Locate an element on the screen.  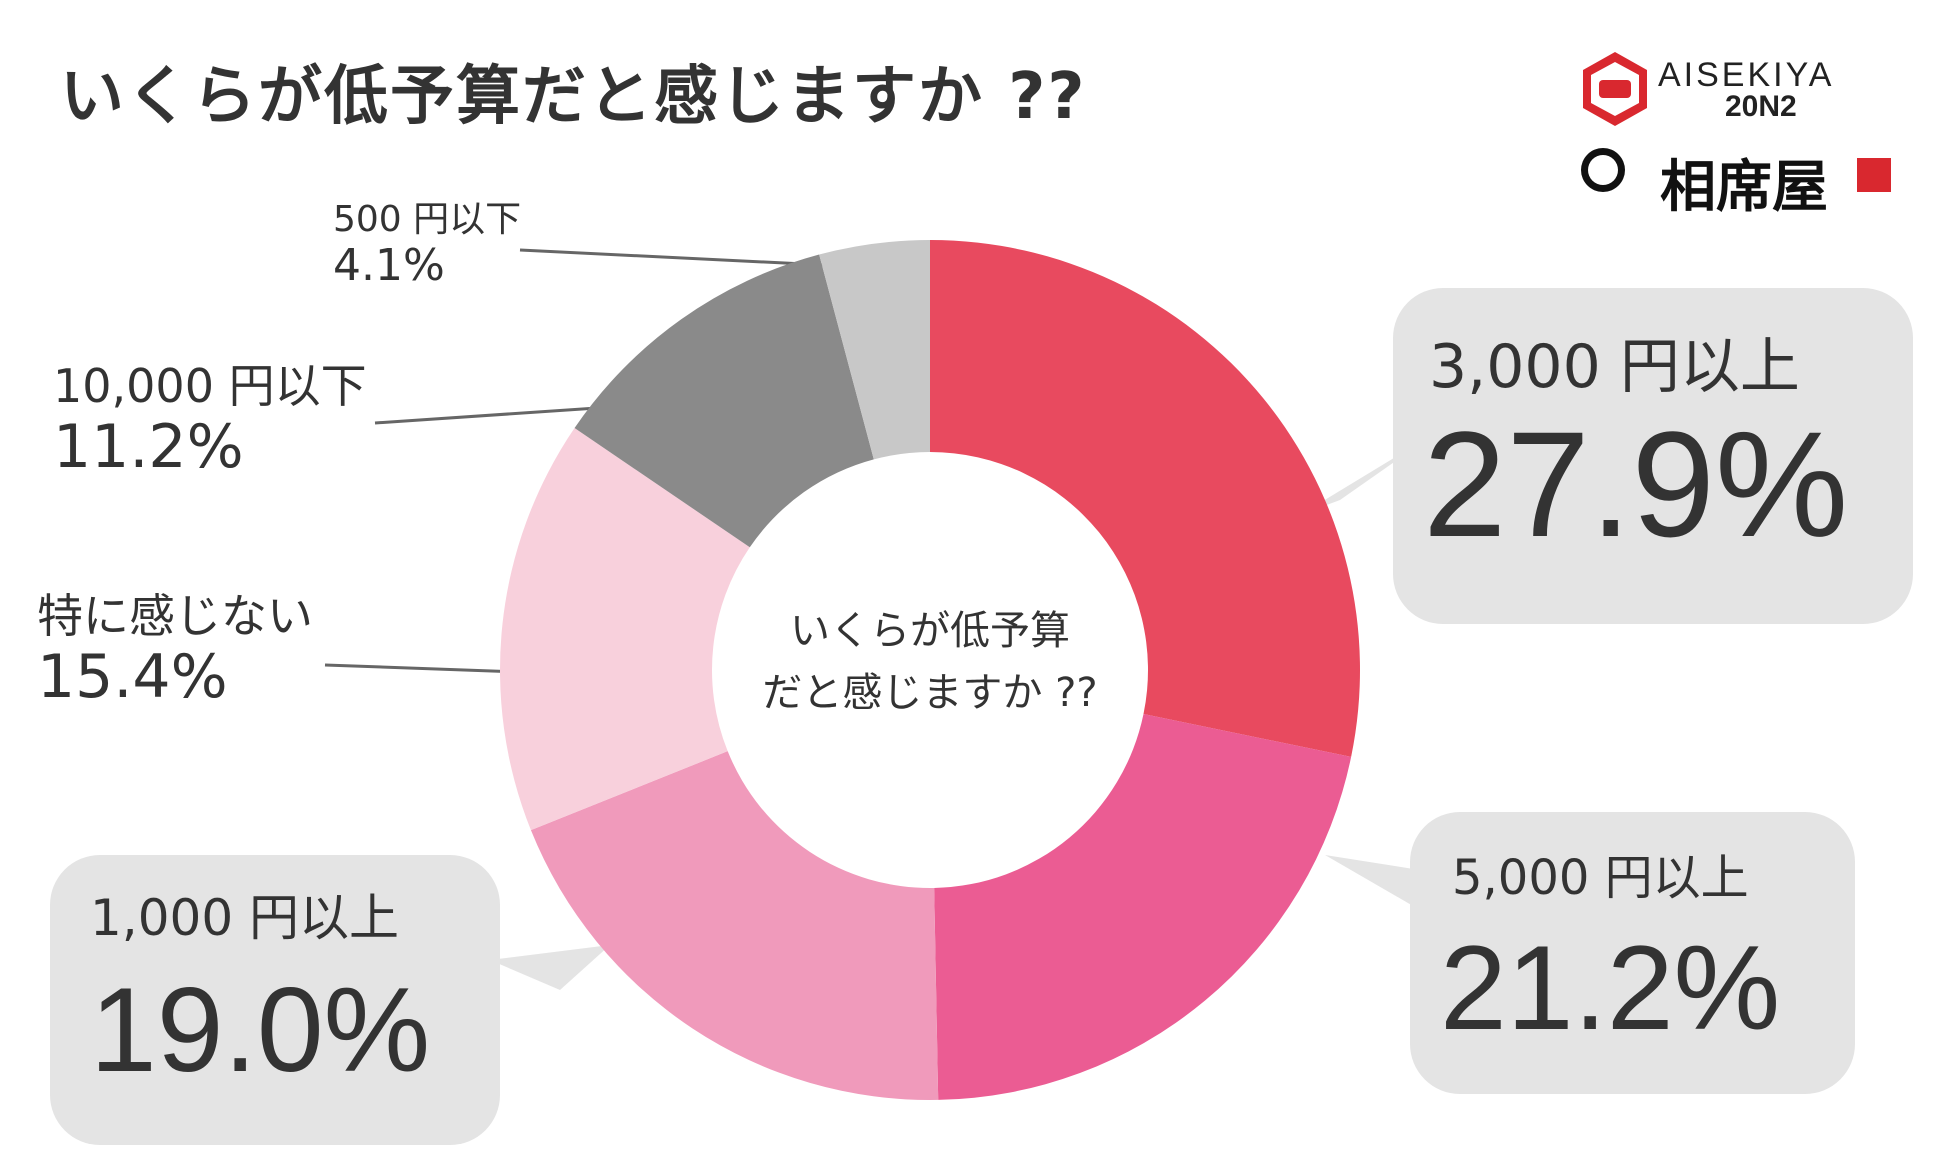
label-500-below-percent: 4.1% is located at coordinates (389, 265).